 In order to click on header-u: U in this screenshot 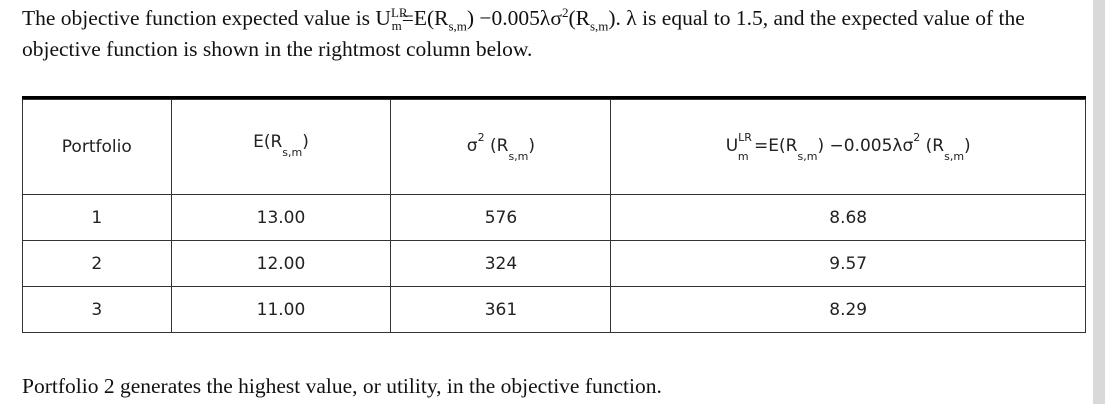, I will do `click(732, 145)`.